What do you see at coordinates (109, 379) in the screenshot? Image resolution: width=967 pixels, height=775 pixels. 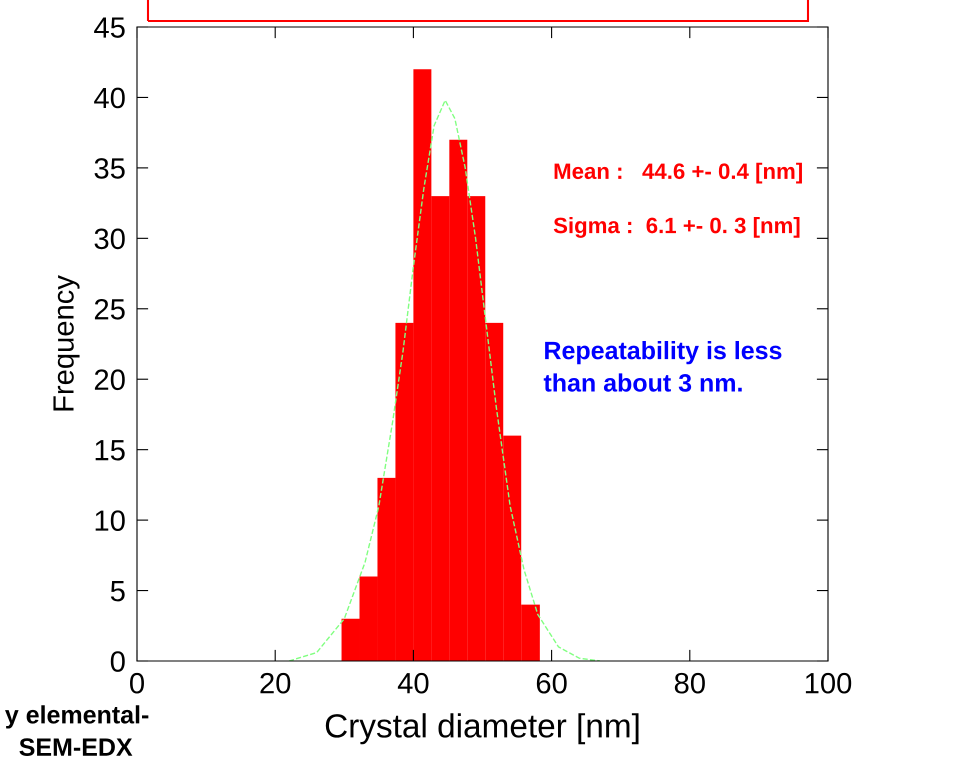 I see `y-tick-label: 20` at bounding box center [109, 379].